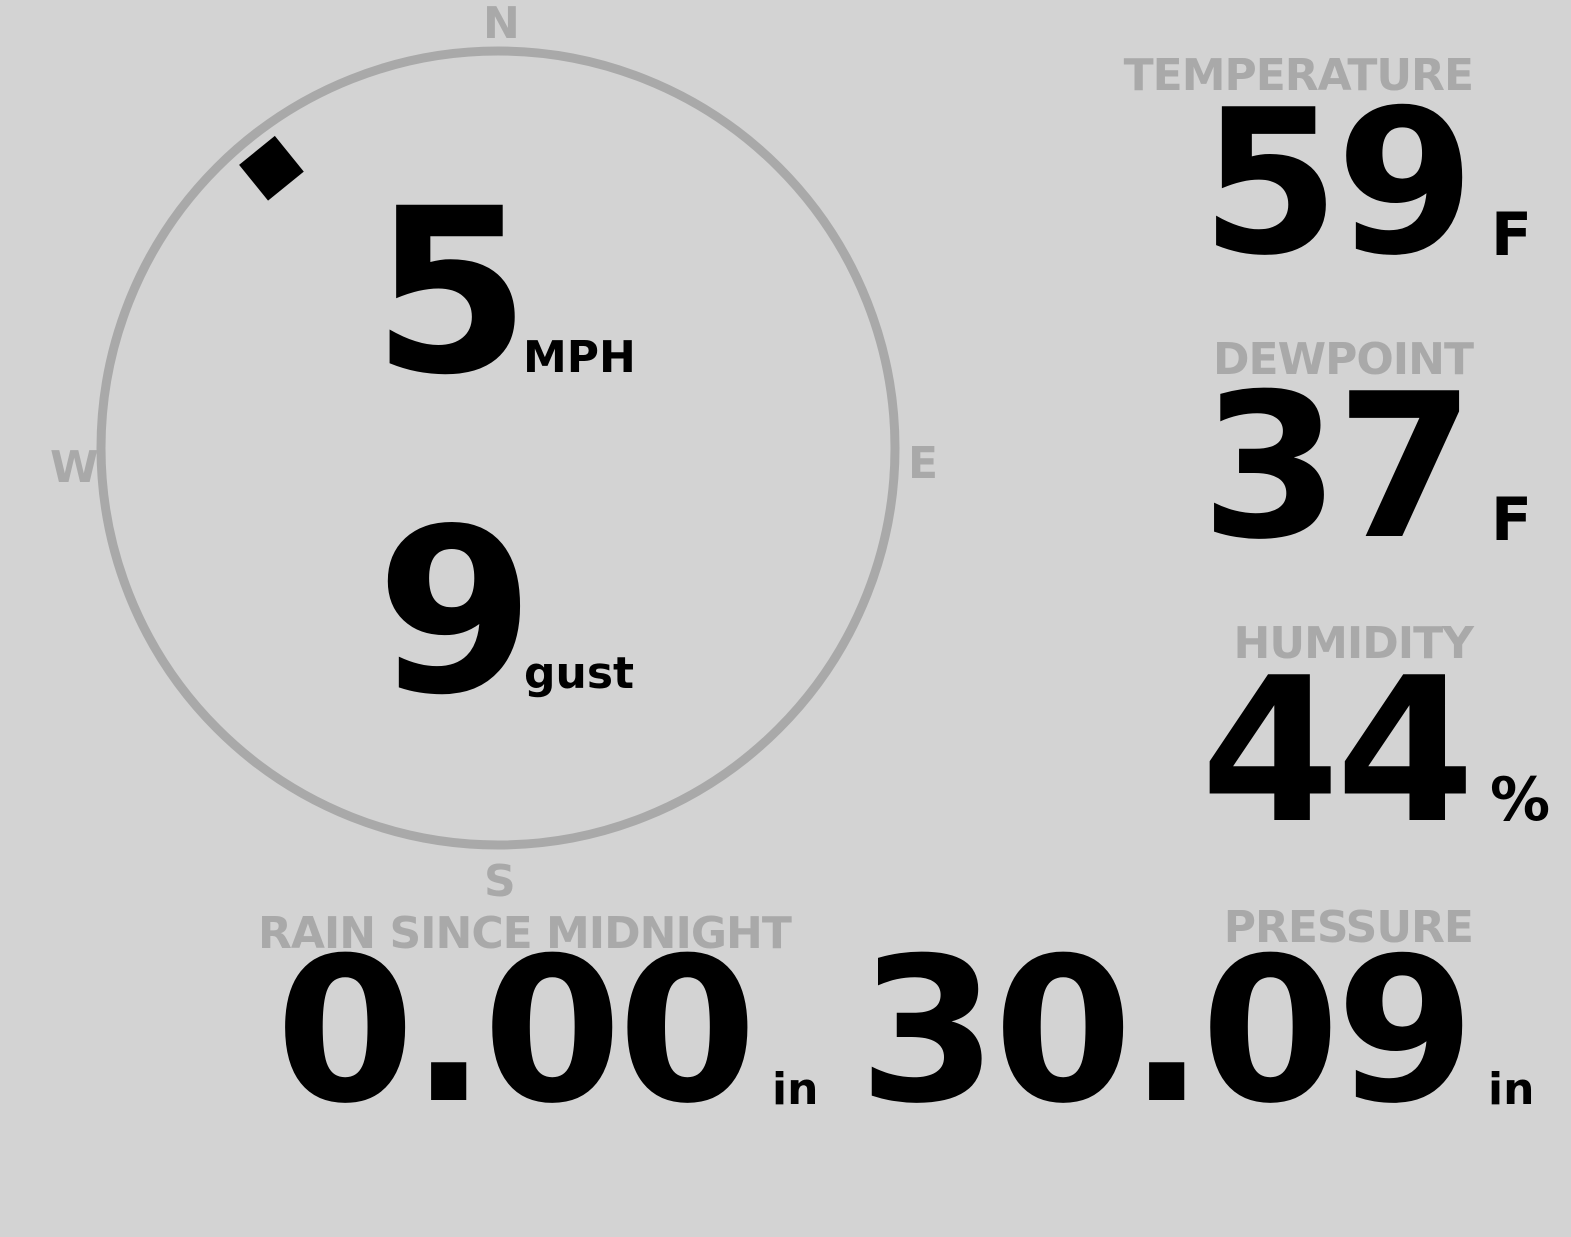 The height and width of the screenshot is (1237, 1571). Describe the element at coordinates (795, 1089) in the screenshot. I see `rain-unit: in` at that location.